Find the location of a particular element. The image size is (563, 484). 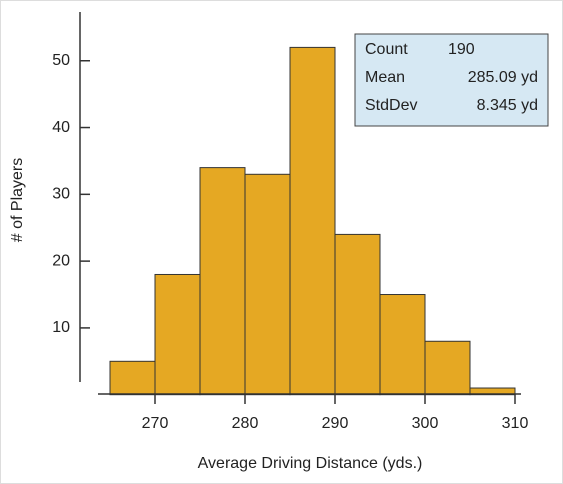

y-tick-label: 20 is located at coordinates (61, 260).